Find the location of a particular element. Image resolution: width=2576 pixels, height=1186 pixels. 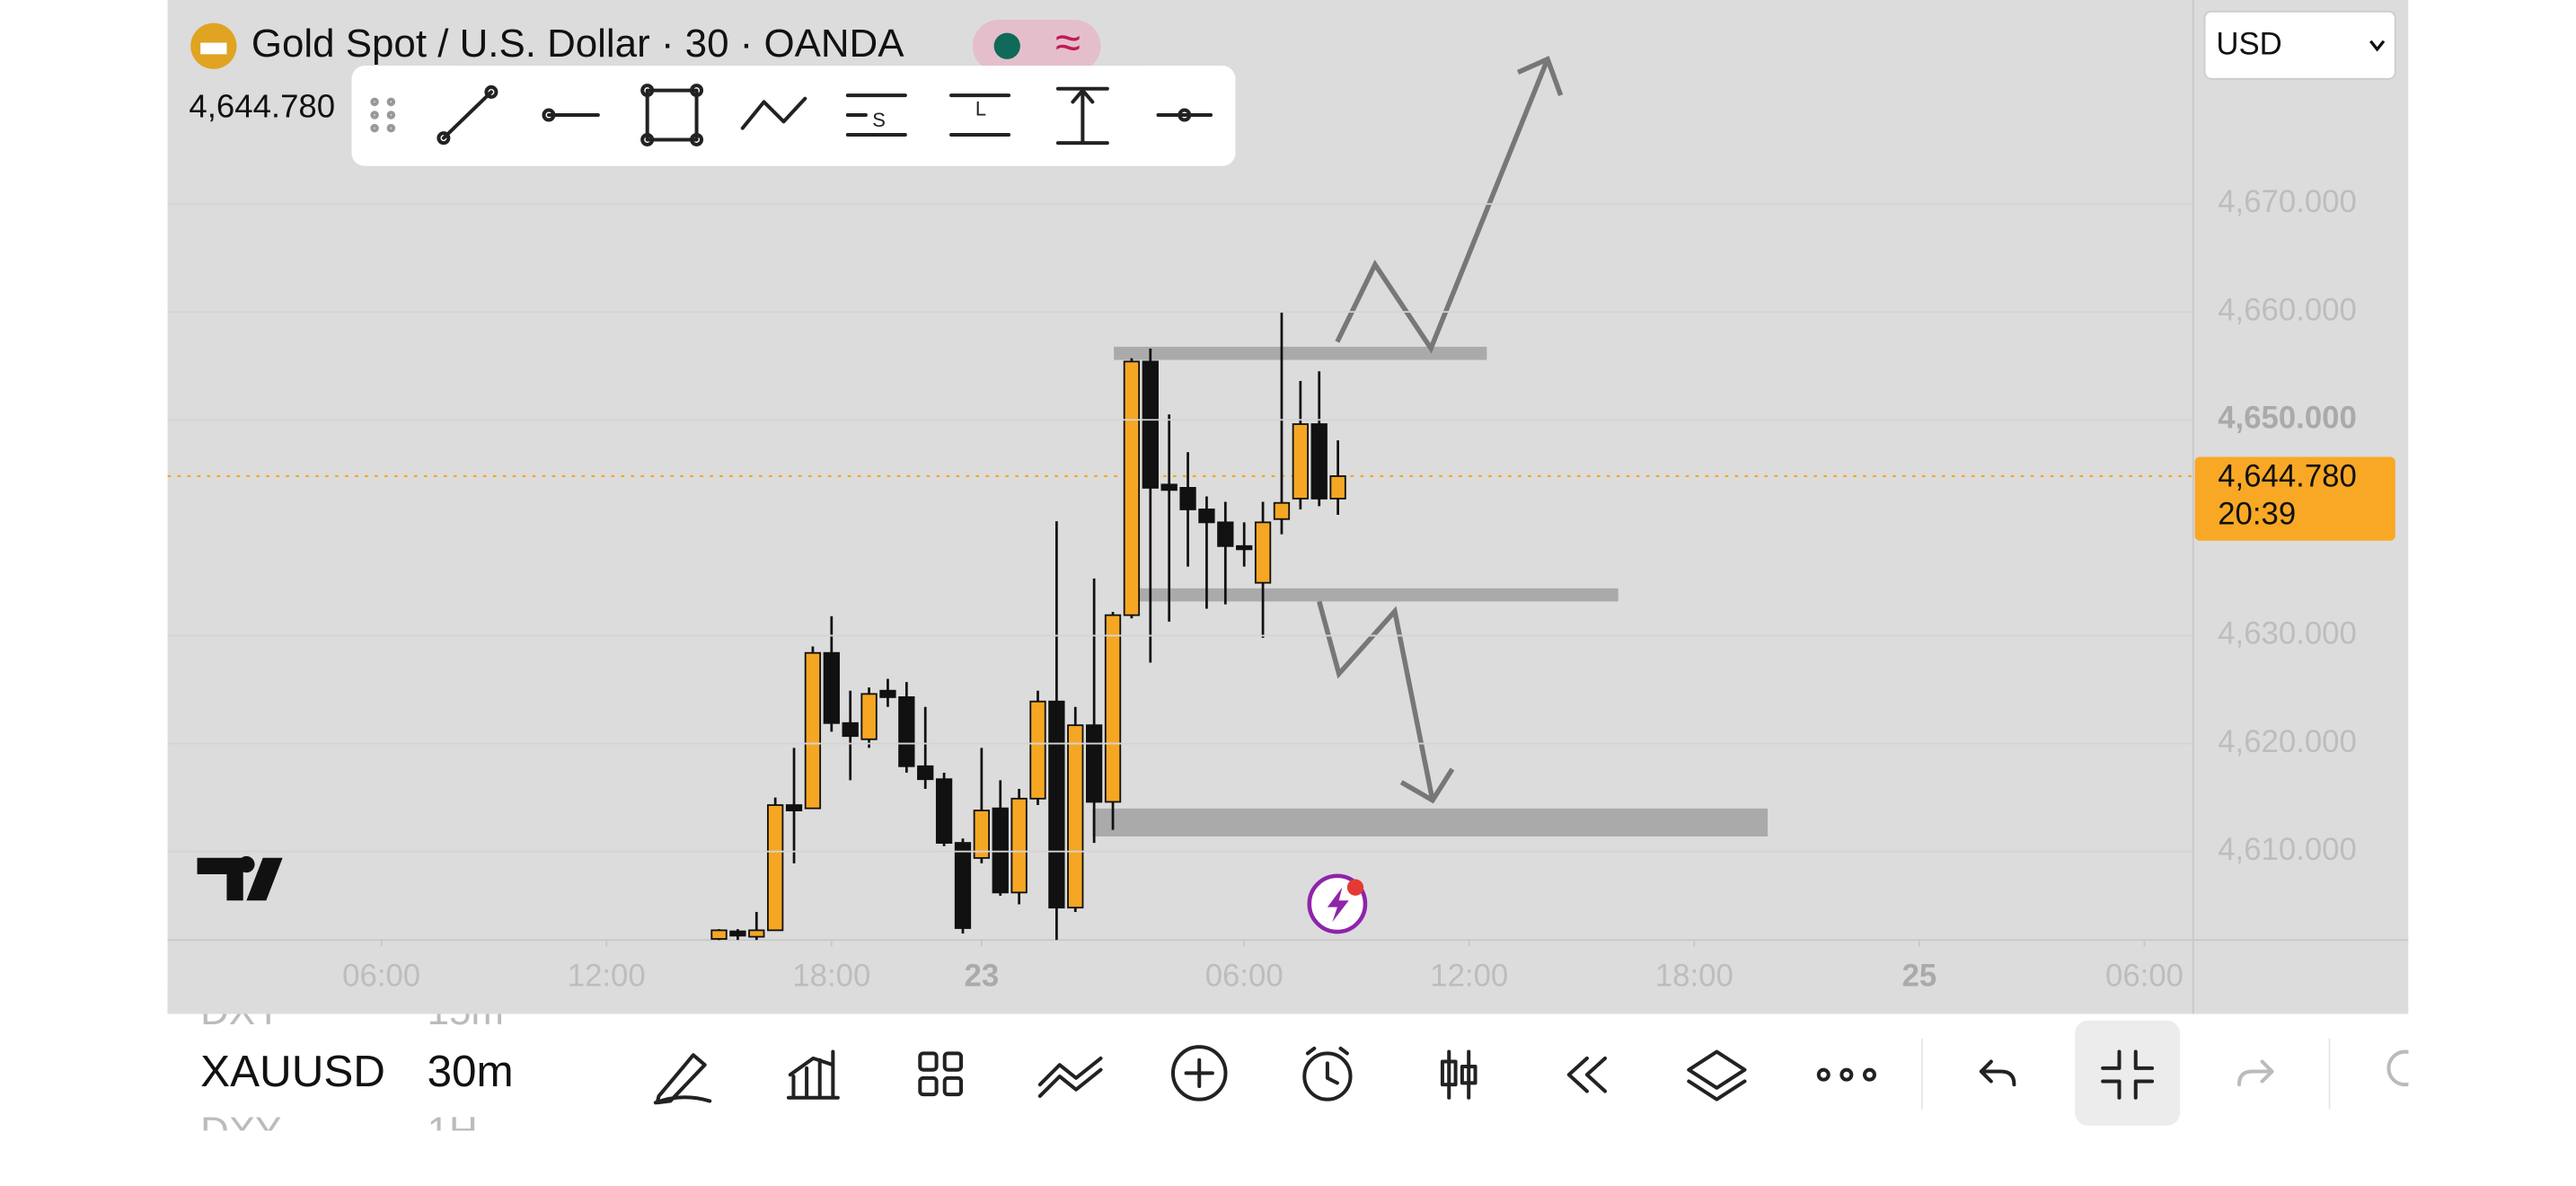

toolbar-icons is located at coordinates (791, 115).